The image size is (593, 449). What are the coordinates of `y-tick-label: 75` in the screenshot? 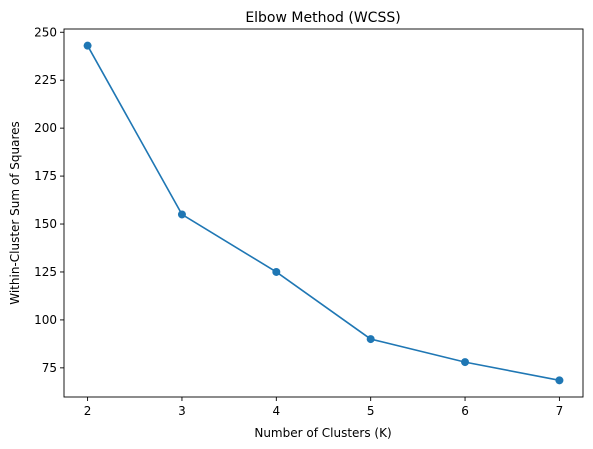 It's located at (49, 368).